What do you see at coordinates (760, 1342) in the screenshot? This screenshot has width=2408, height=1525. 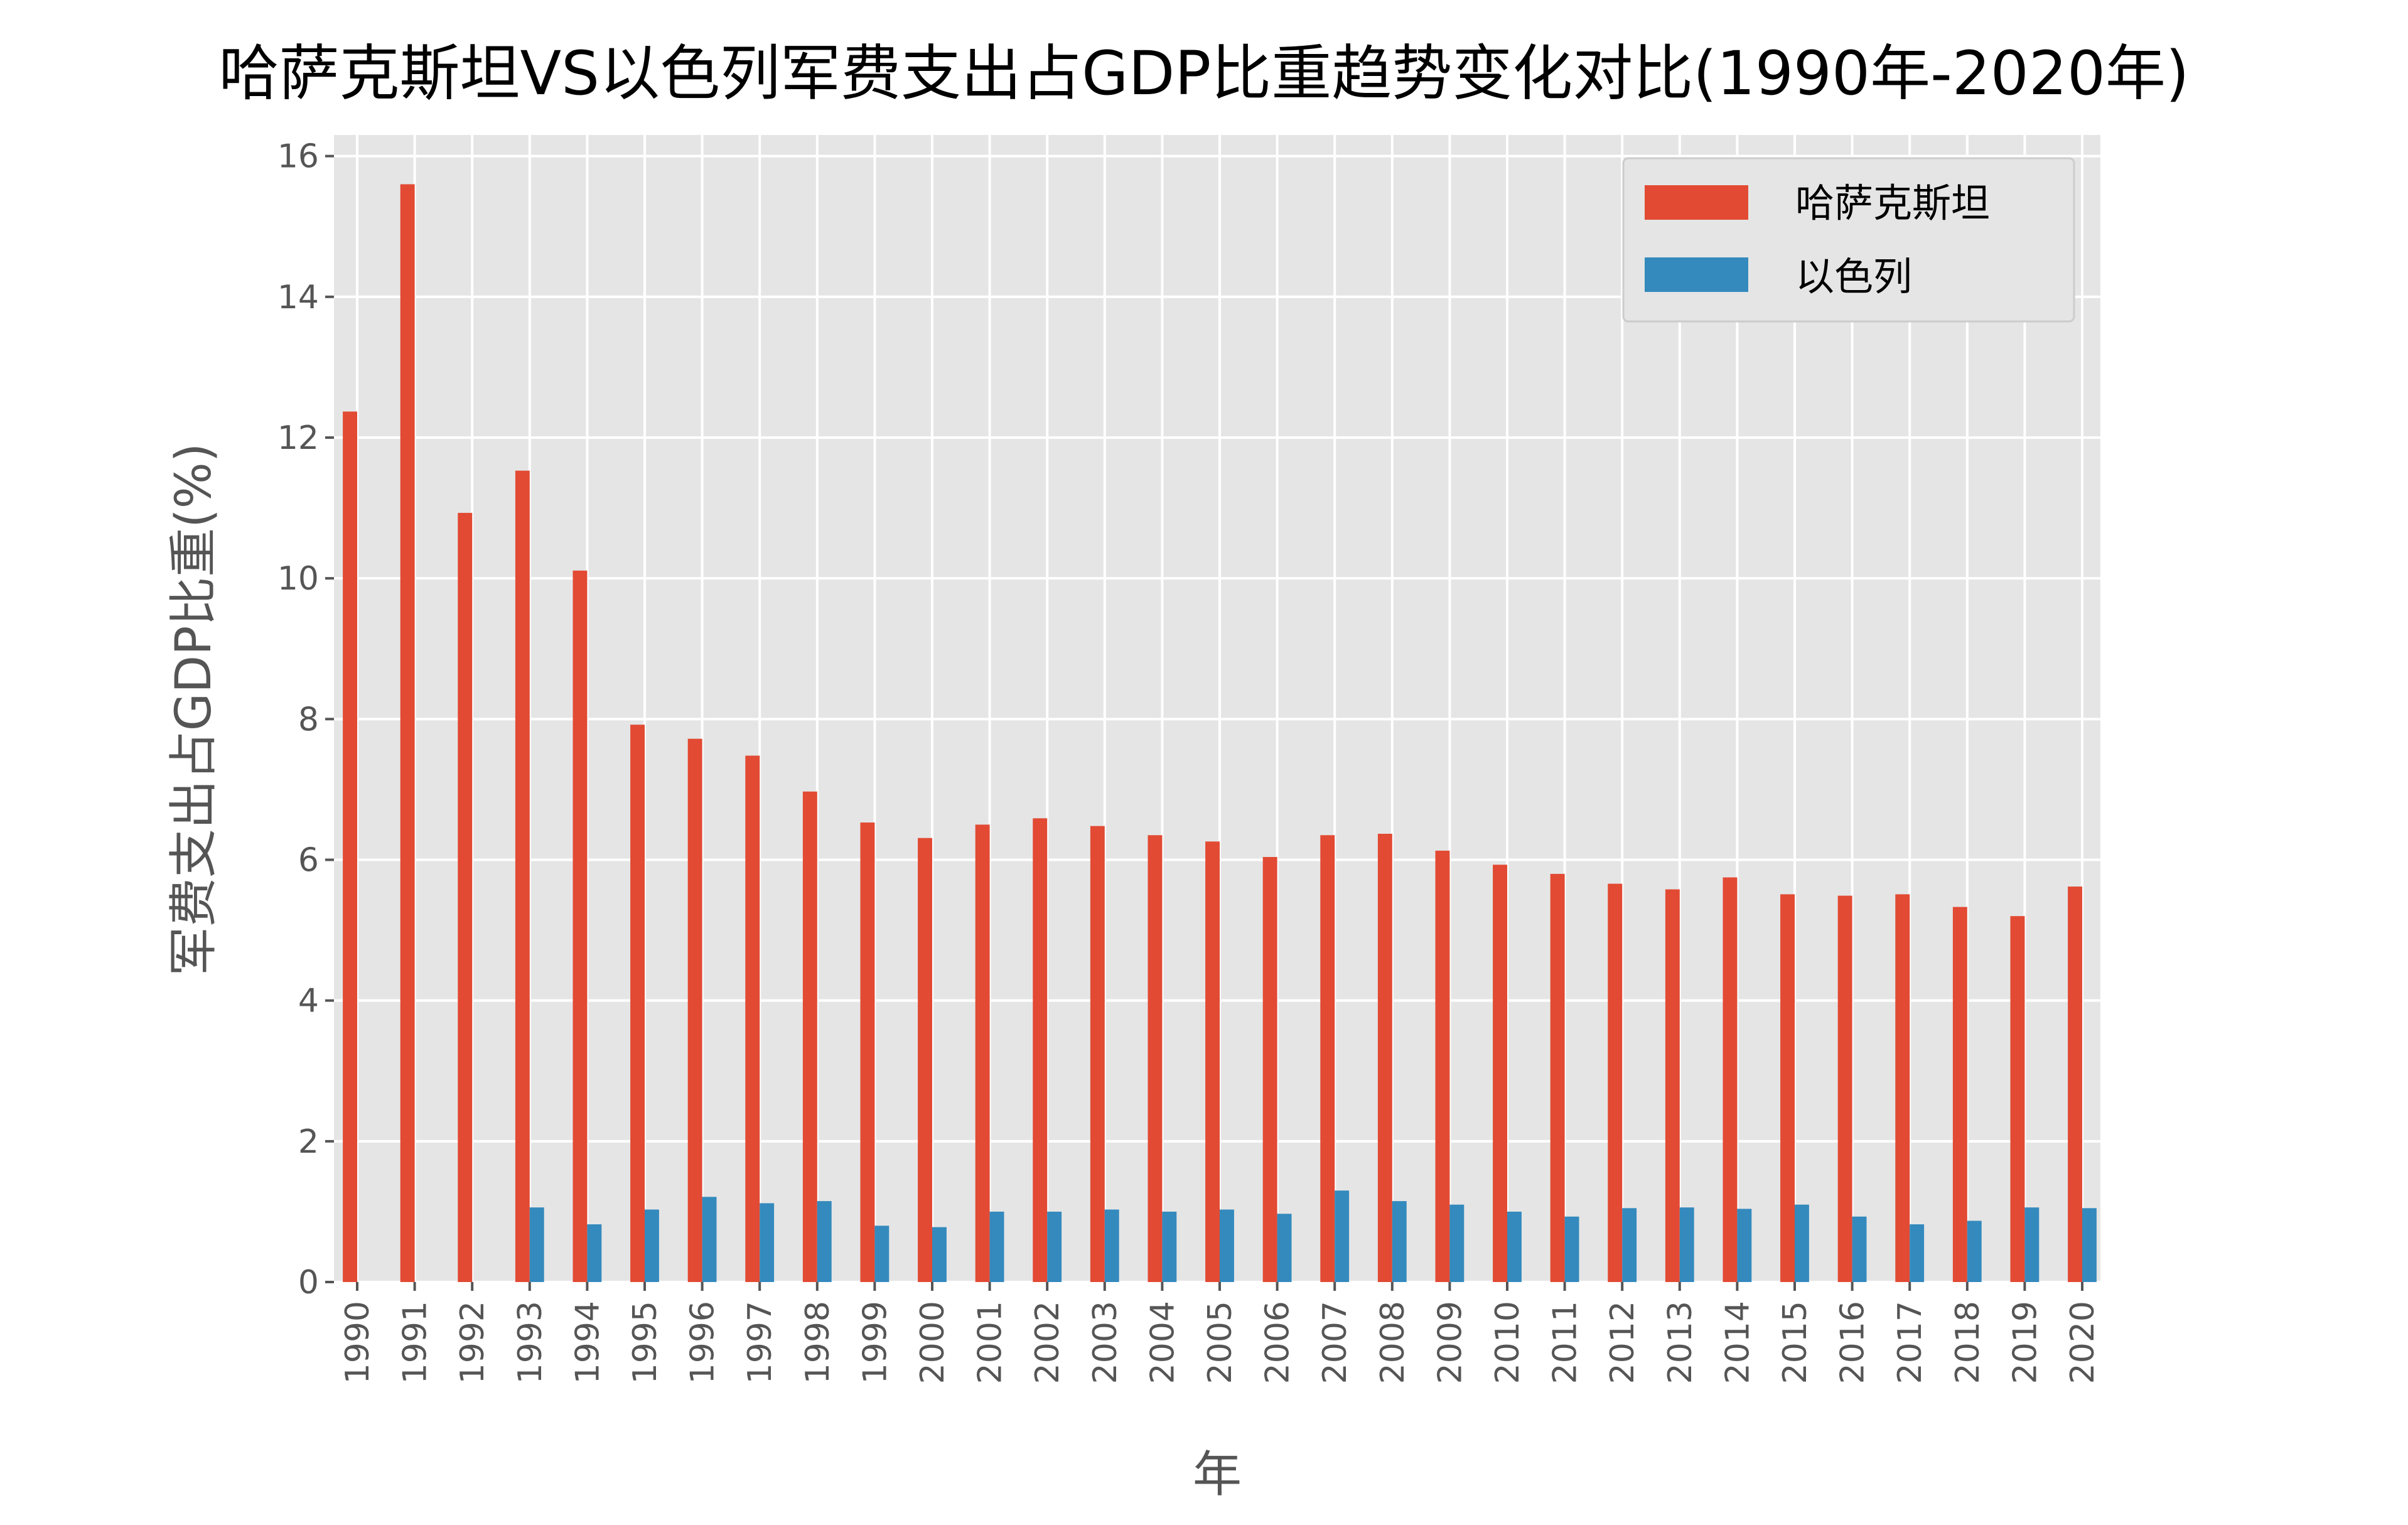 I see `x-tick-label: 1997` at bounding box center [760, 1342].